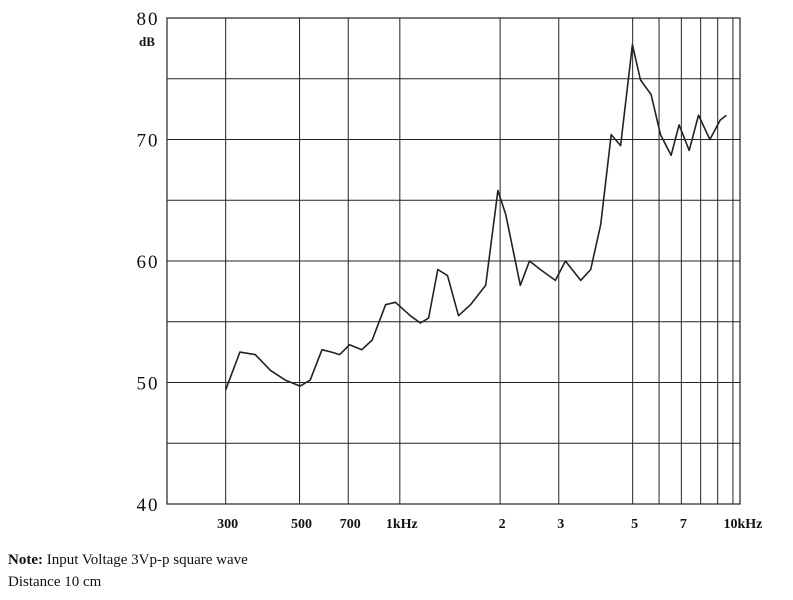 This screenshot has width=793, height=600. I want to click on x-tick-label: 300, so click(227, 524).